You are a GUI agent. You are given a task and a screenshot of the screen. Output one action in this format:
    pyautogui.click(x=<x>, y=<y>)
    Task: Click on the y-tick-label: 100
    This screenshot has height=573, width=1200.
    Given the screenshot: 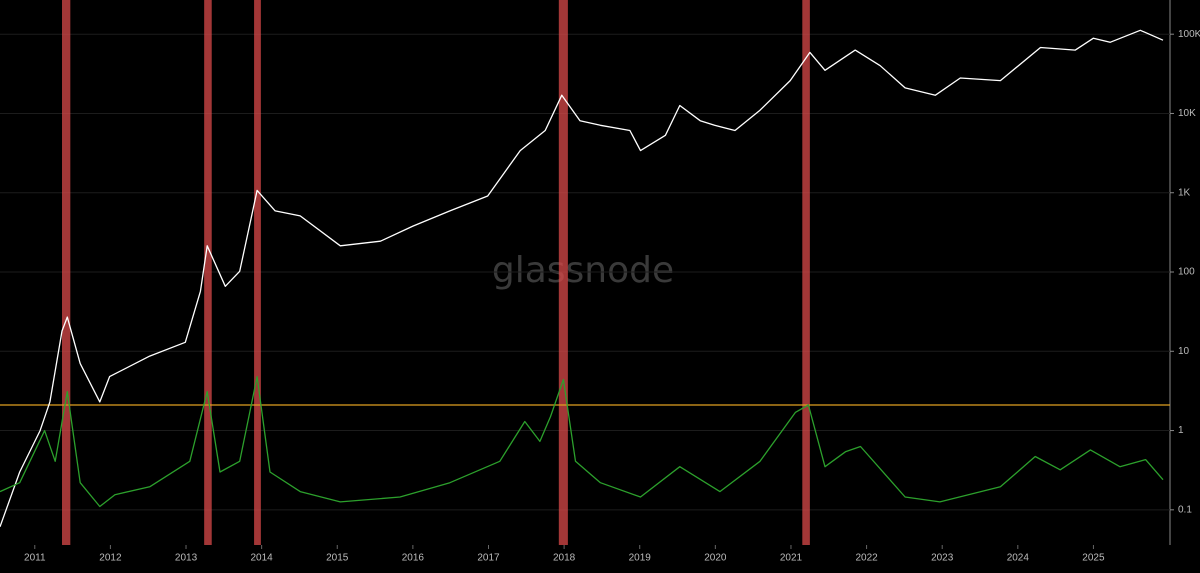 What is the action you would take?
    pyautogui.click(x=1186, y=272)
    